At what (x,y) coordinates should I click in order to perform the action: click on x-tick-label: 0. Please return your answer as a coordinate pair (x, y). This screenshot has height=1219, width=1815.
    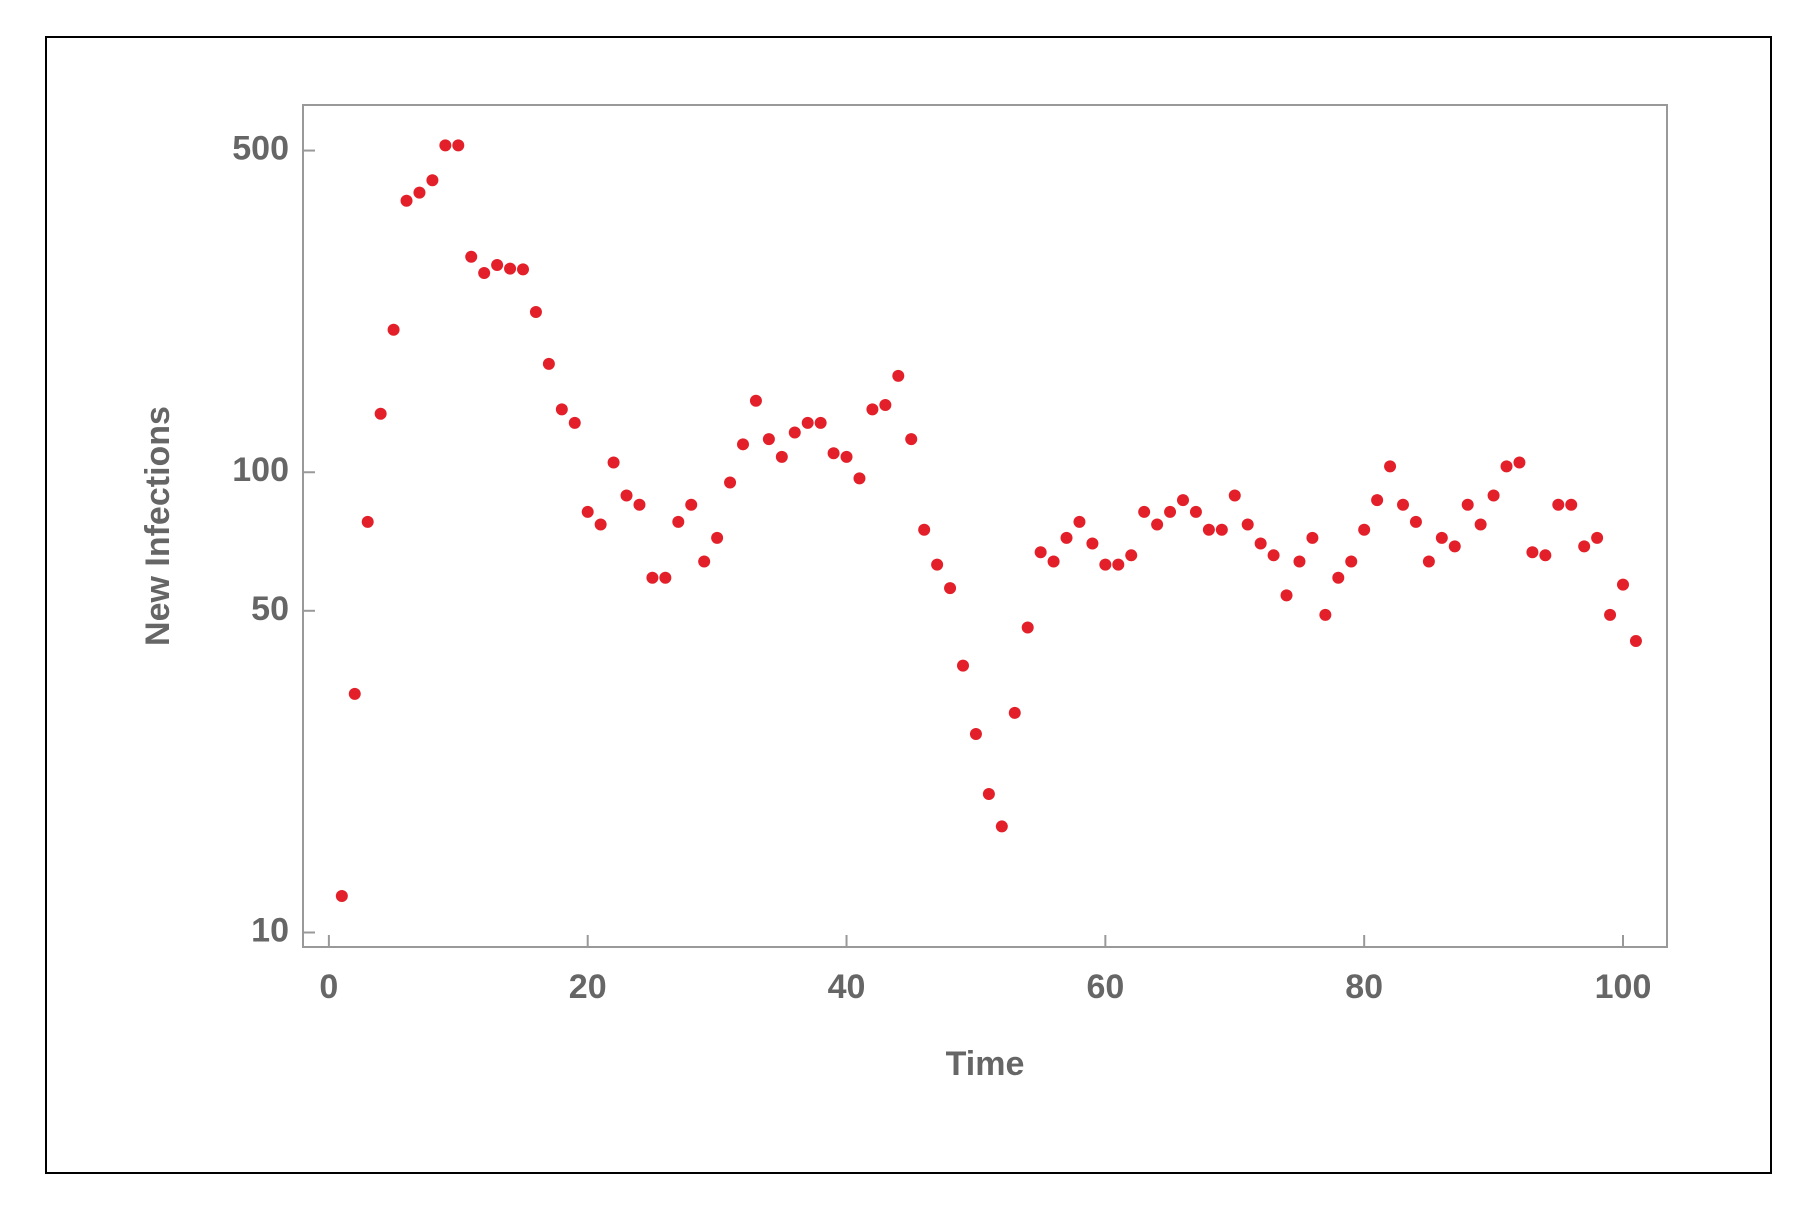
    Looking at the image, I should click on (328, 987).